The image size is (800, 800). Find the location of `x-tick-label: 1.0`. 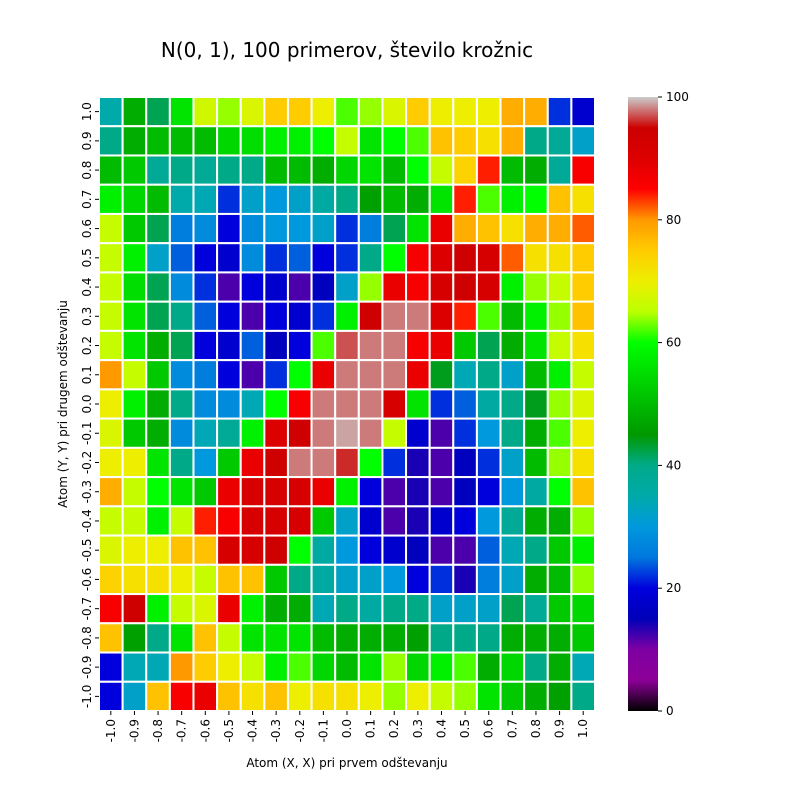

x-tick-label: 1.0 is located at coordinates (583, 728).